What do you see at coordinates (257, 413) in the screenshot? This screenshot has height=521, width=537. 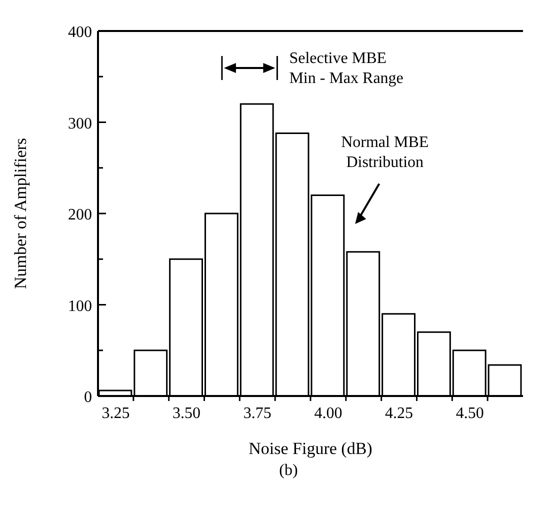 I see `x-tick-label: 3.75` at bounding box center [257, 413].